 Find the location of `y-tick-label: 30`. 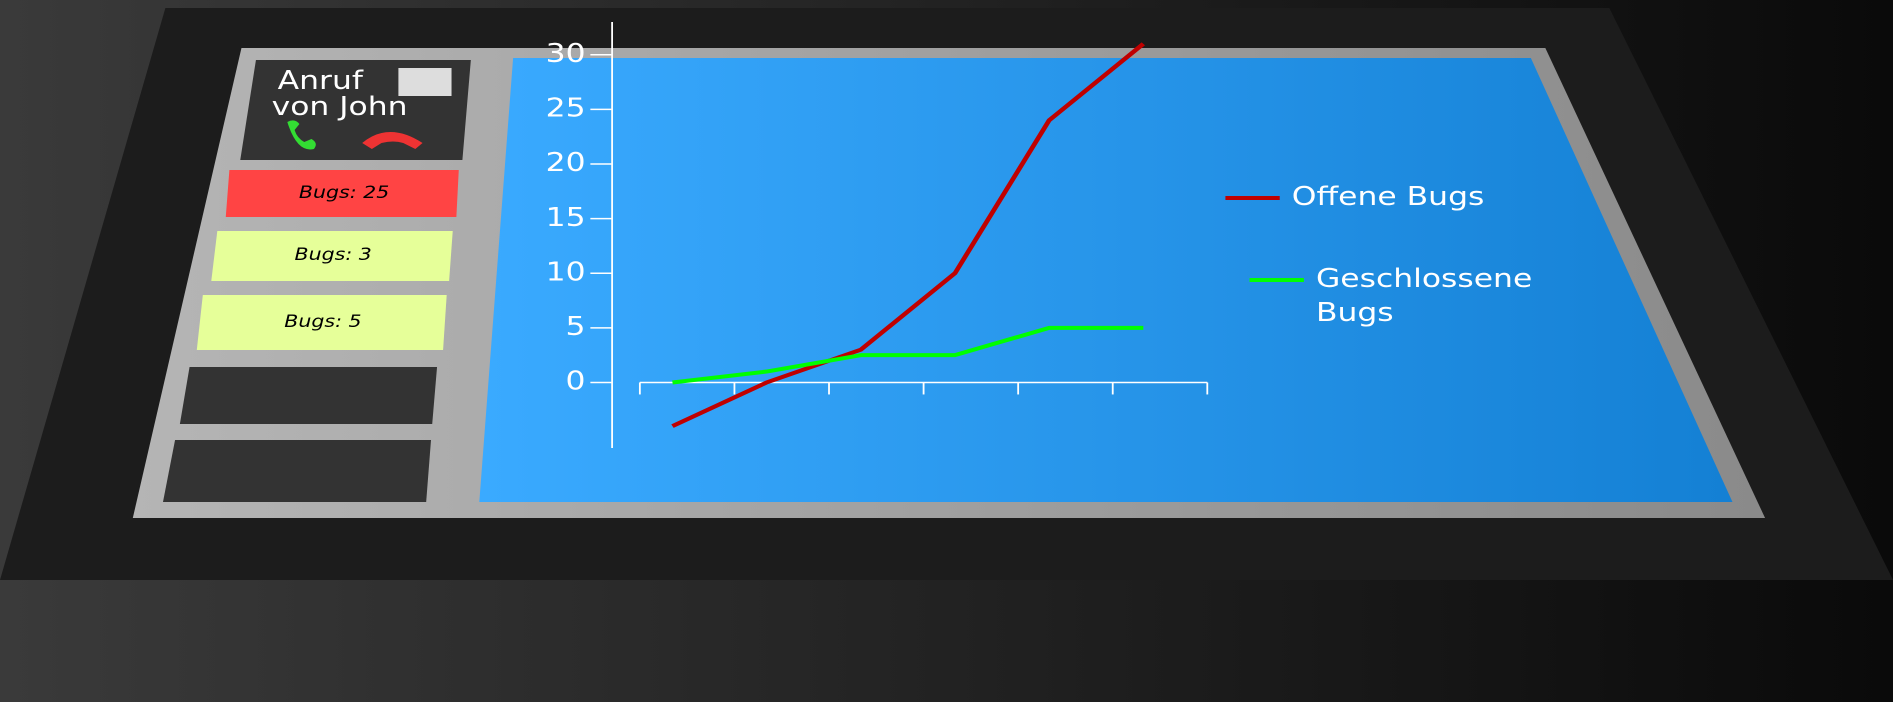

y-tick-label: 30 is located at coordinates (566, 53).